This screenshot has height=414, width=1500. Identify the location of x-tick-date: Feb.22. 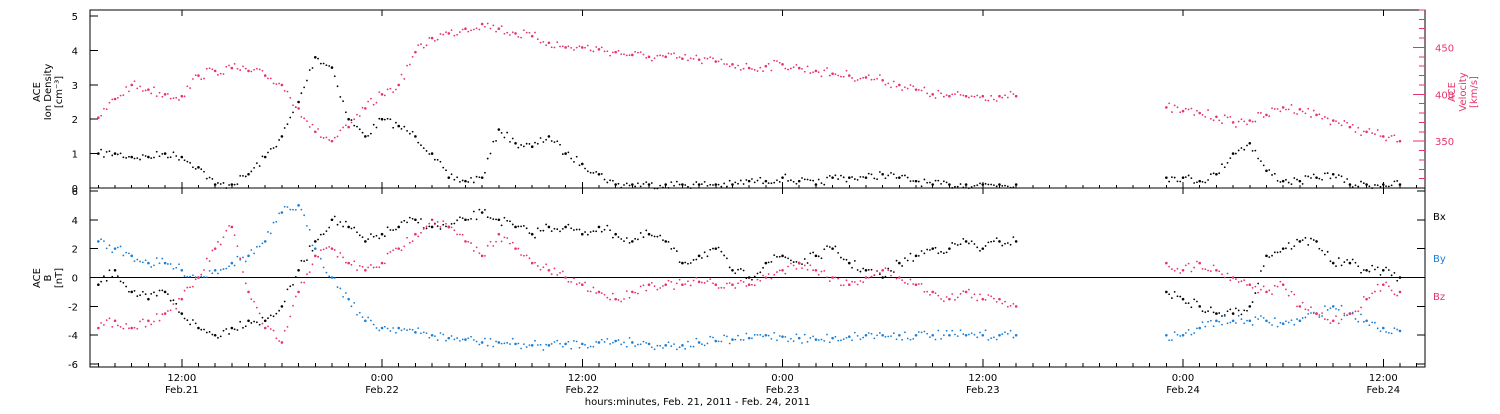
(382, 390).